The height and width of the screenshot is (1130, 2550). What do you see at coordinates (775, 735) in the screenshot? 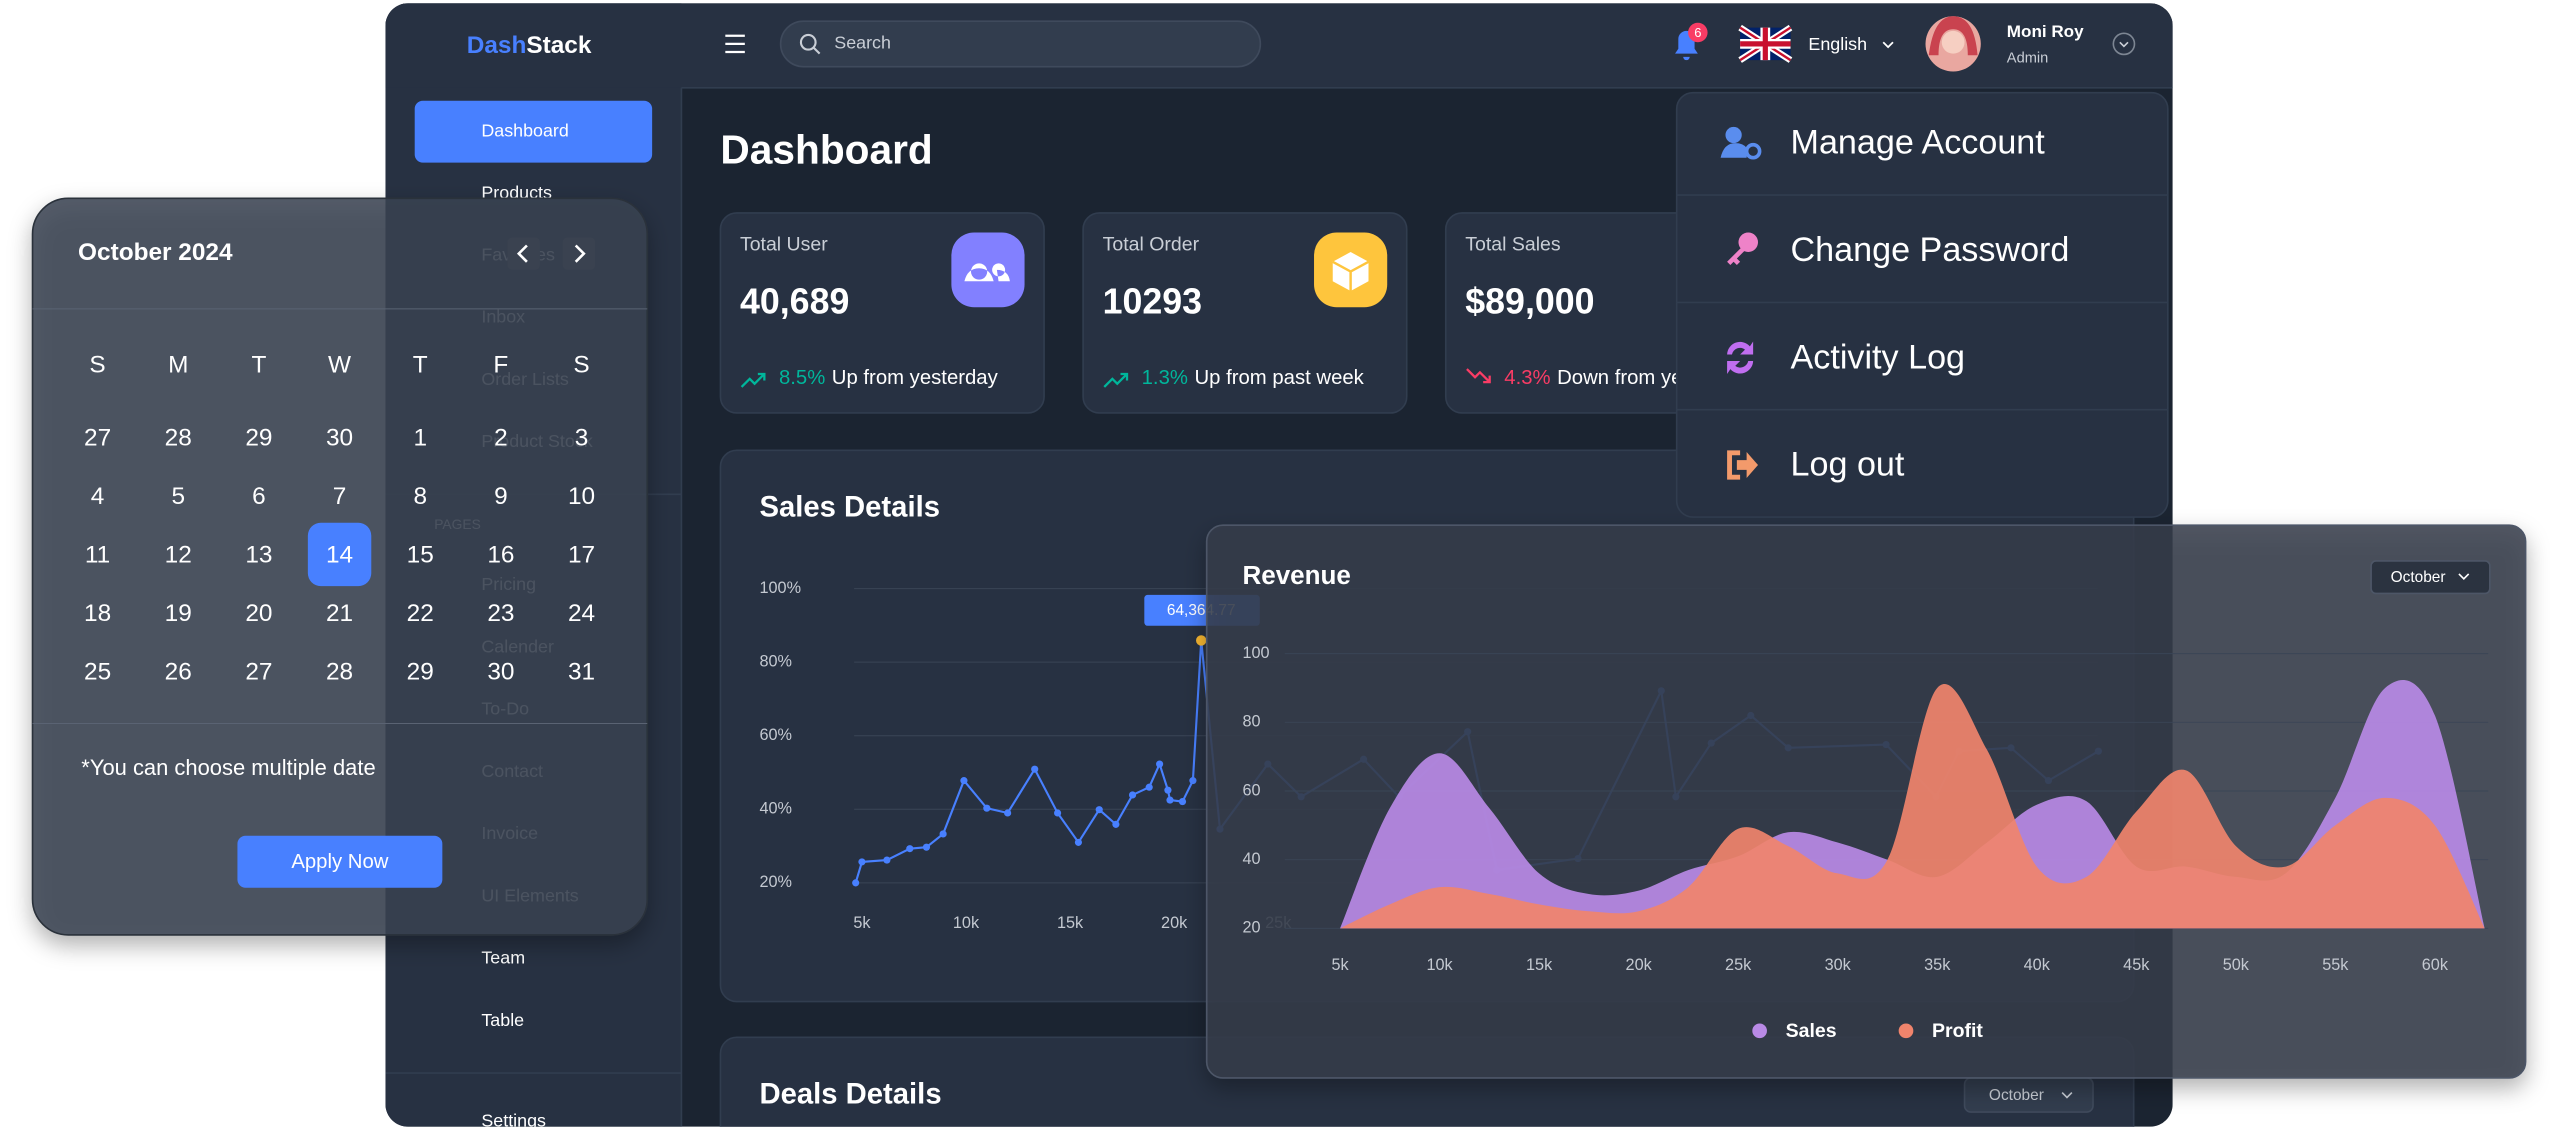
I see `y-tick-label: 60%` at bounding box center [775, 735].